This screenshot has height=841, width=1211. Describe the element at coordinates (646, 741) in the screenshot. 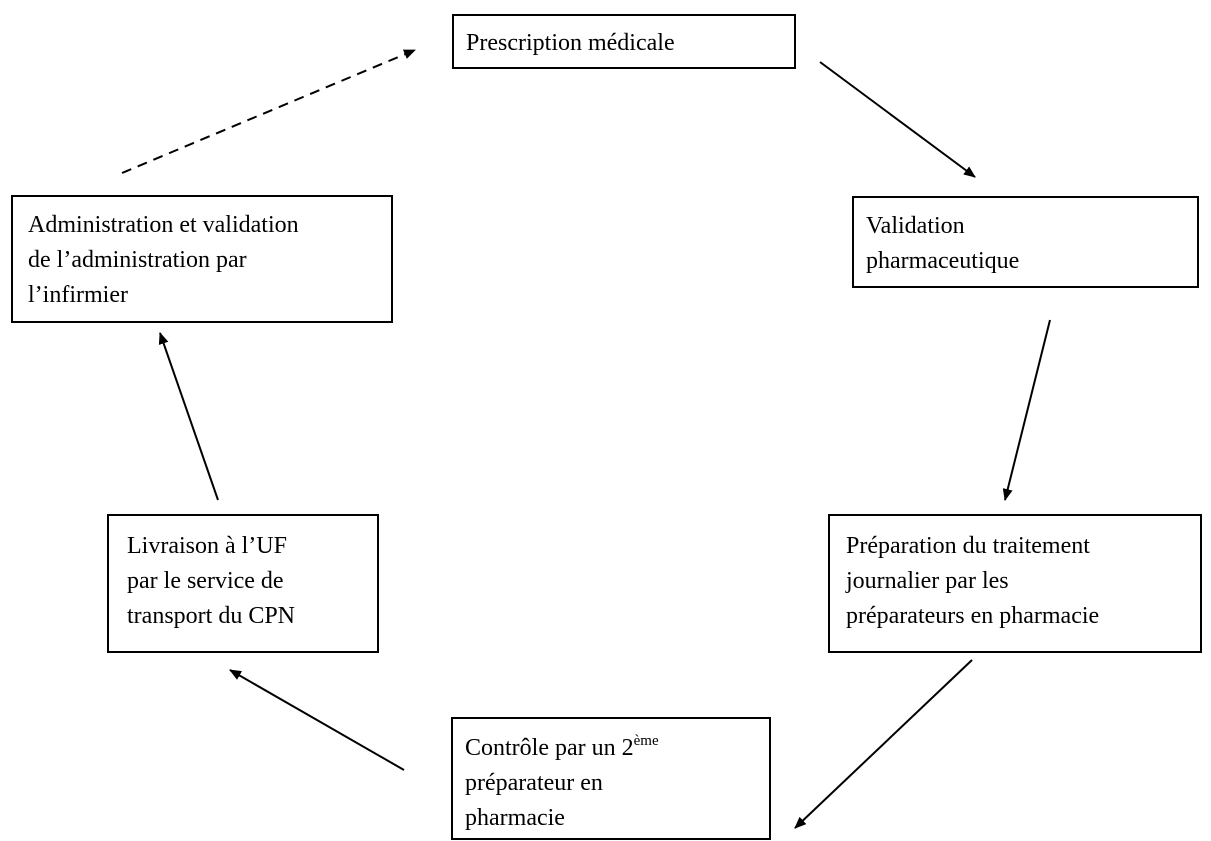

I see `node-label-sup: ème` at that location.